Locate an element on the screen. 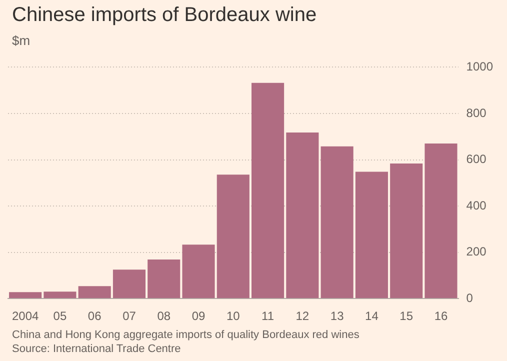 This screenshot has height=361, width=507. x-tick-label: 10 is located at coordinates (233, 316).